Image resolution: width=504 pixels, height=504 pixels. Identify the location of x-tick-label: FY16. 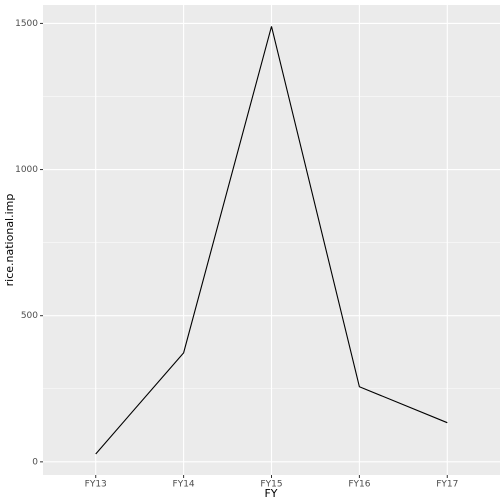
(359, 485).